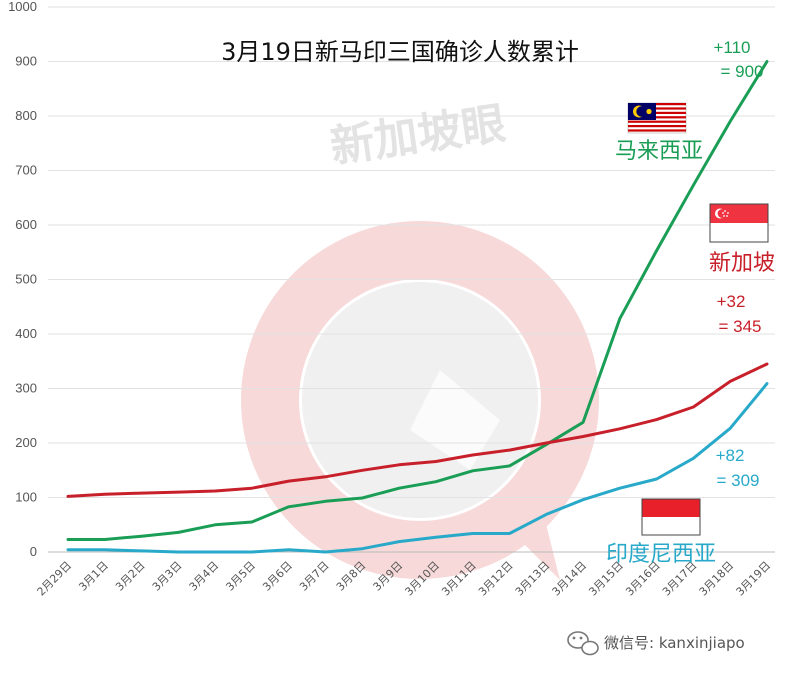  Describe the element at coordinates (26, 170) in the screenshot. I see `y-tick-label: 700` at that location.